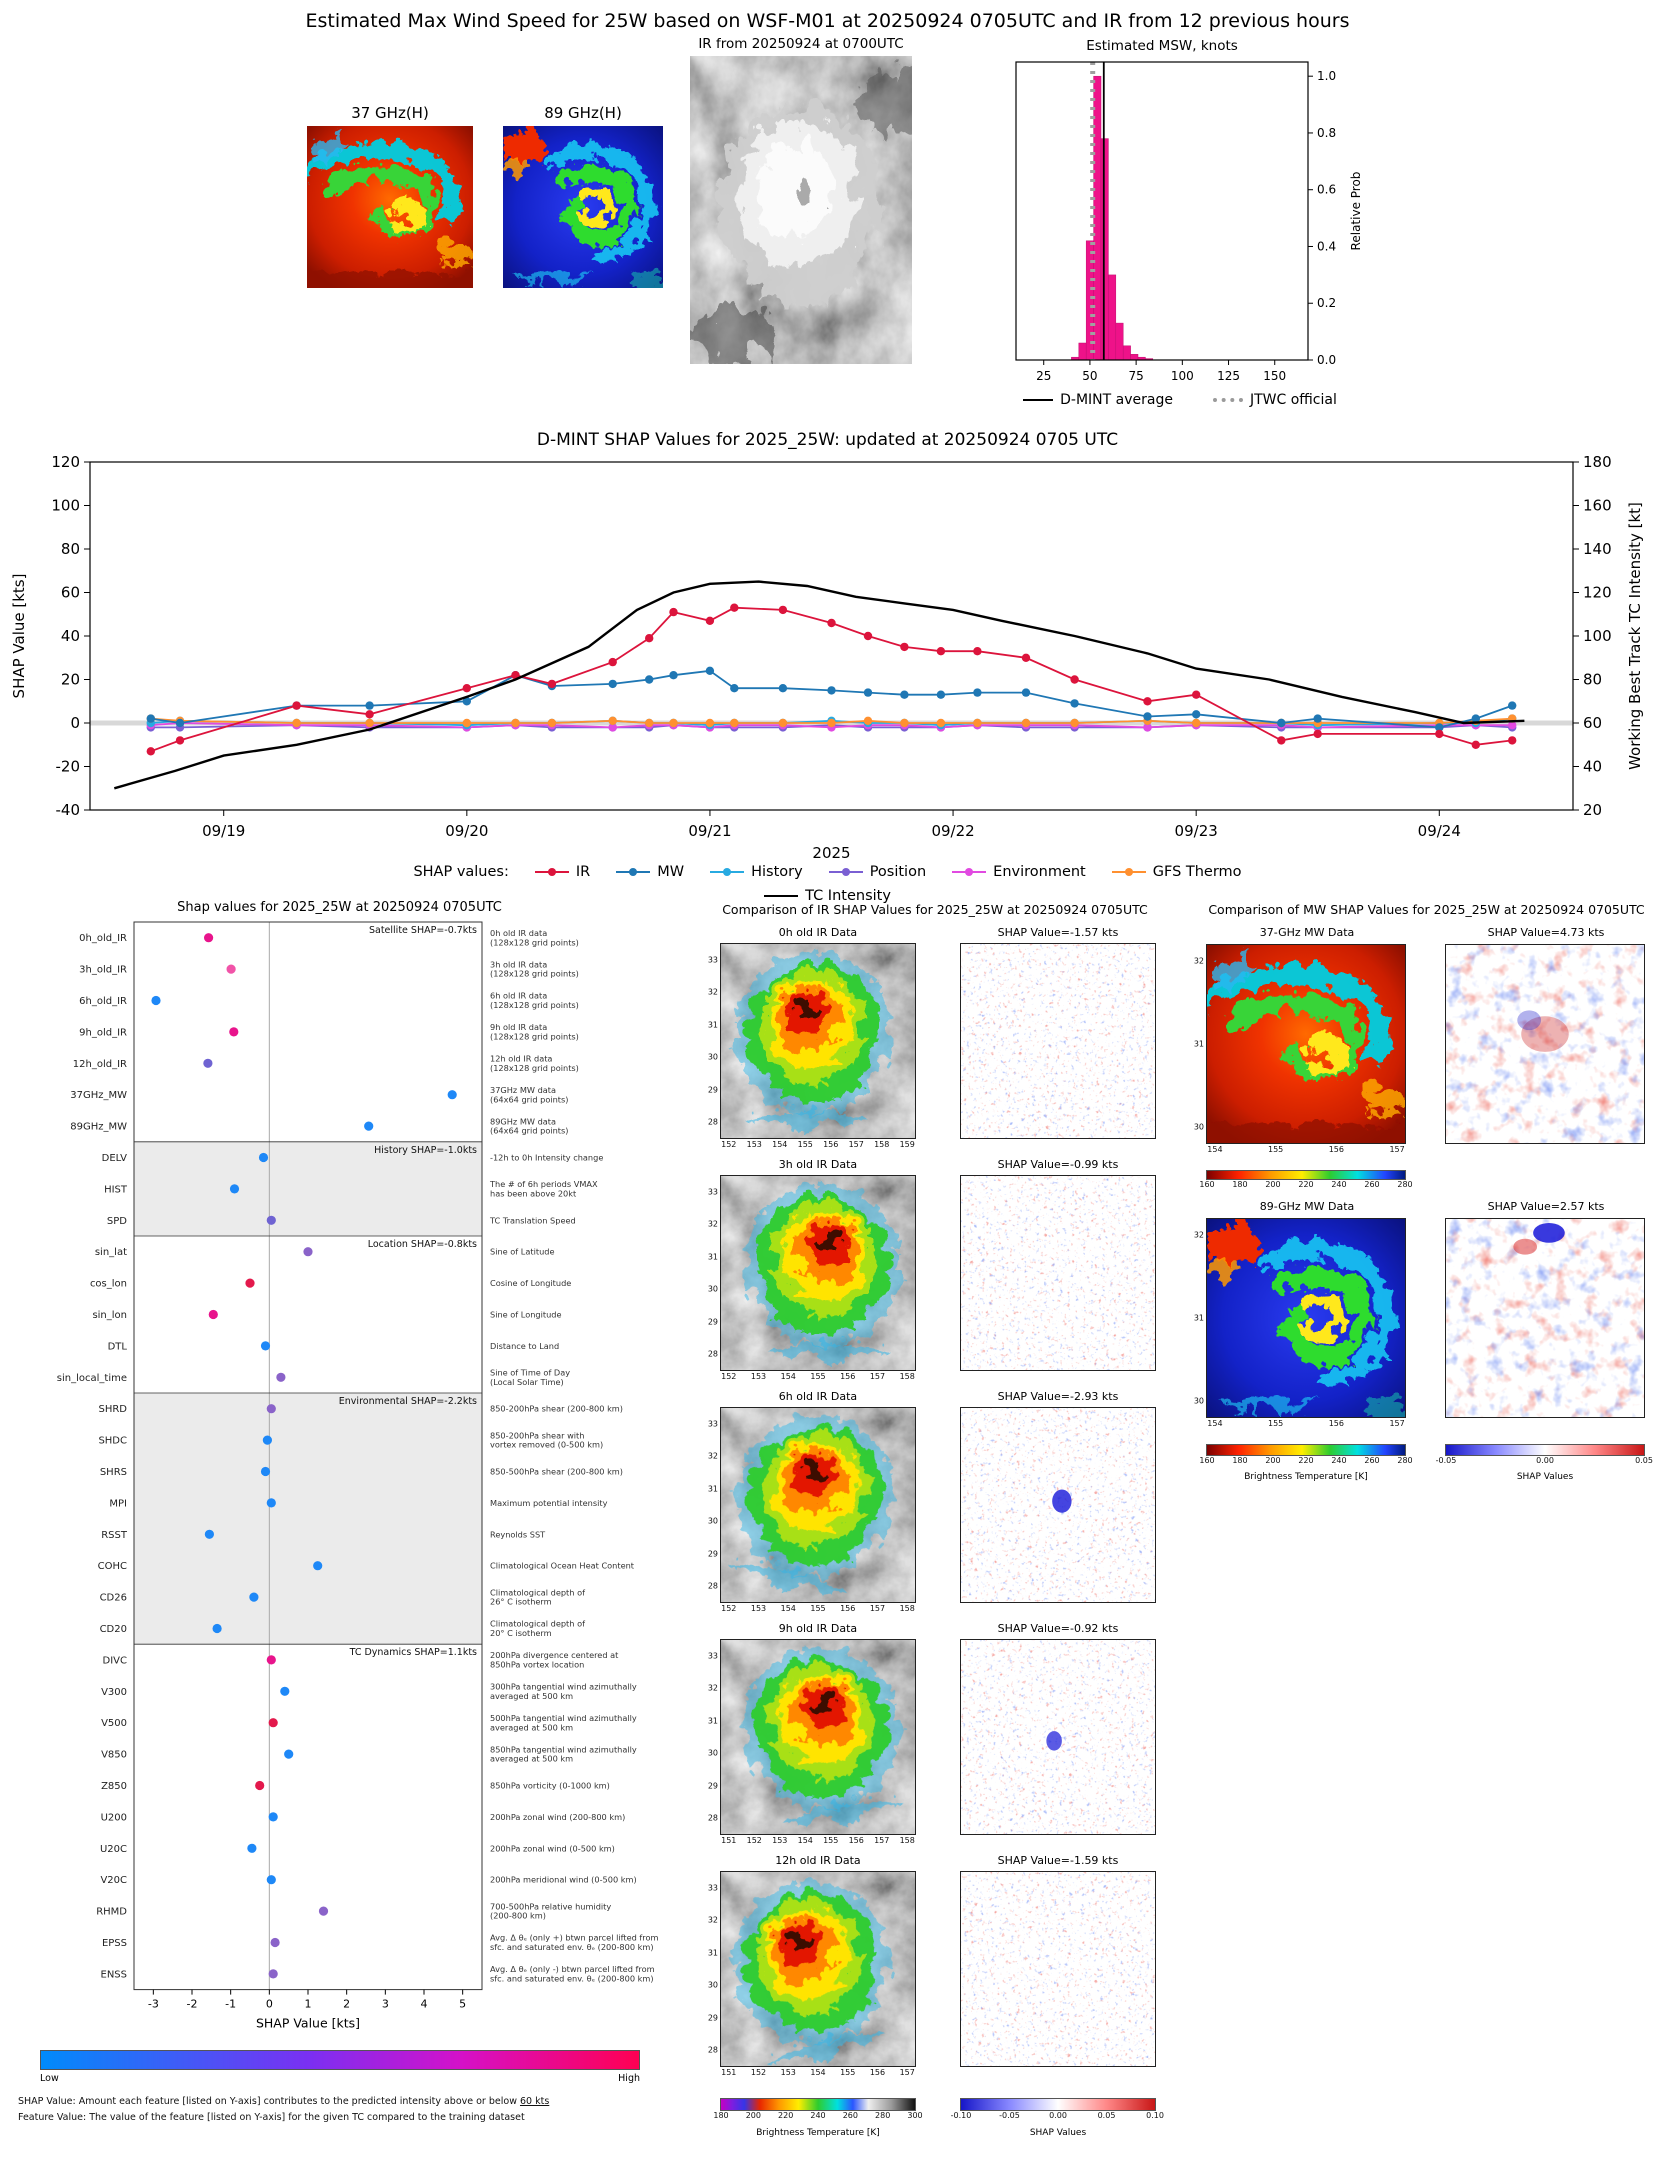 The height and width of the screenshot is (2158, 1655). I want to click on x-tick-label: 157, so click(877, 1376).